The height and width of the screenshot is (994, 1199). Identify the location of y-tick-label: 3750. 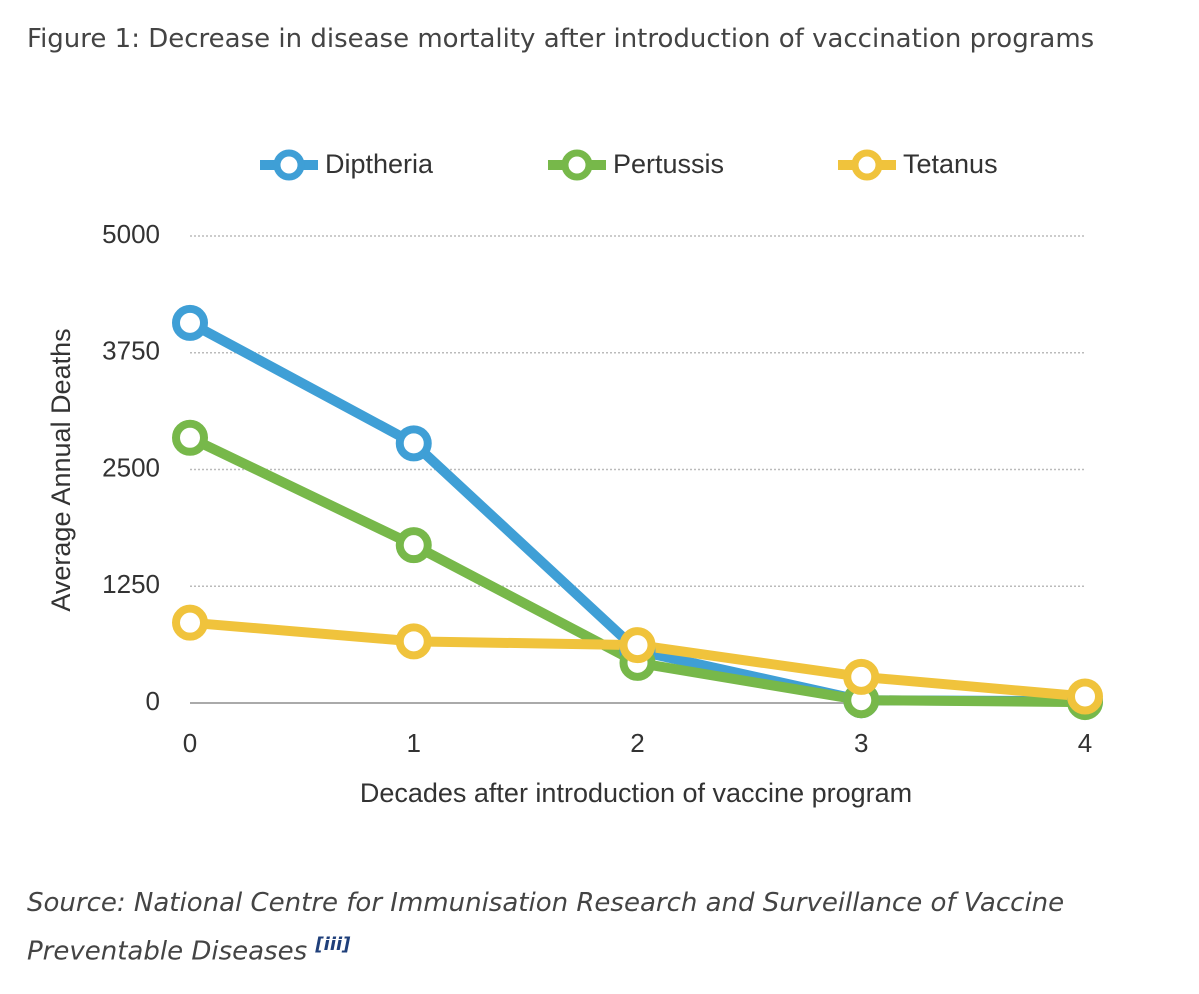
(131, 351).